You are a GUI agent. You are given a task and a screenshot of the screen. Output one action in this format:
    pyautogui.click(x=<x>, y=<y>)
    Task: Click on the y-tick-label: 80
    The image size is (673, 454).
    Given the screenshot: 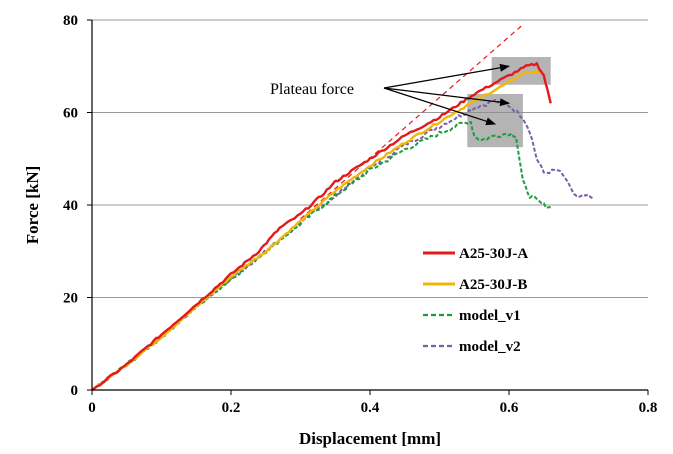 What is the action you would take?
    pyautogui.click(x=70, y=21)
    